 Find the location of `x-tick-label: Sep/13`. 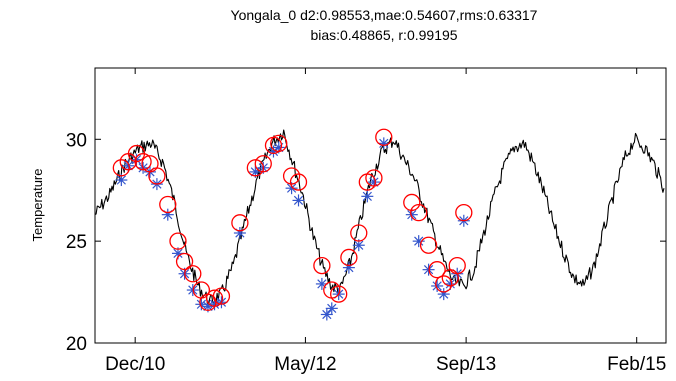

x-tick-label: Sep/13 is located at coordinates (466, 364).